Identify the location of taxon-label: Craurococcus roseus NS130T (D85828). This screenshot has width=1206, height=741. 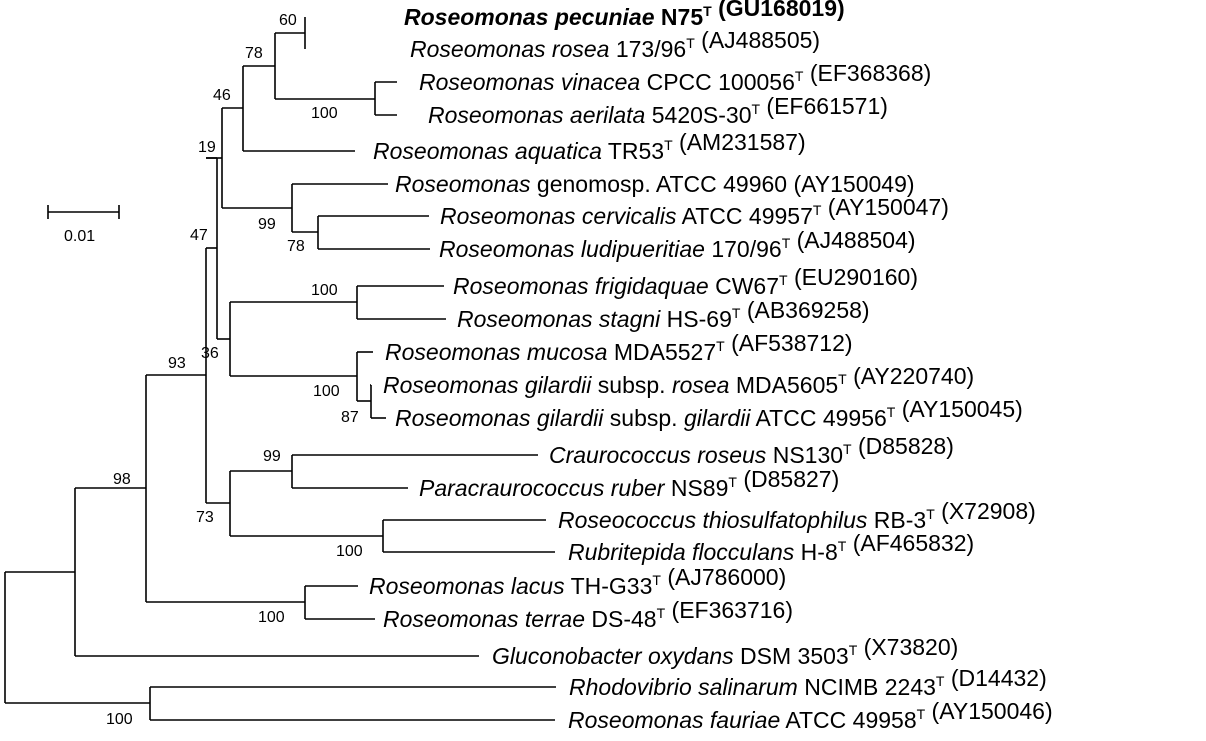
(751, 450).